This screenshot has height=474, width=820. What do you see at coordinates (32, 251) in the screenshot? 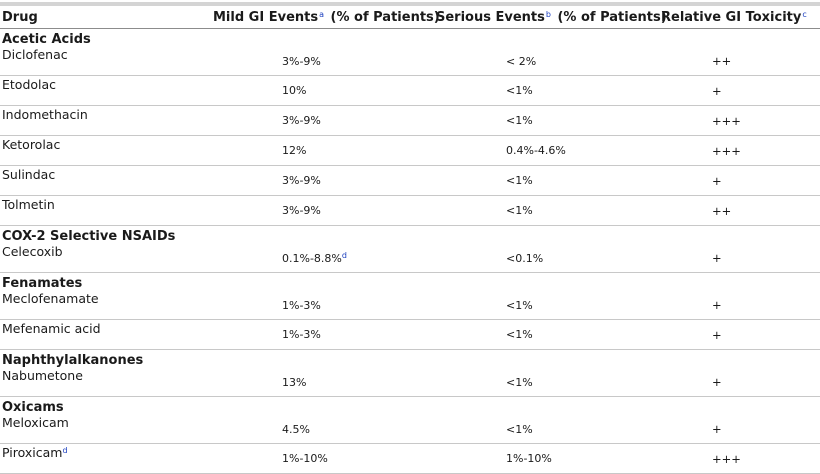
I see `drug-name: Celecoxib` at bounding box center [32, 251].